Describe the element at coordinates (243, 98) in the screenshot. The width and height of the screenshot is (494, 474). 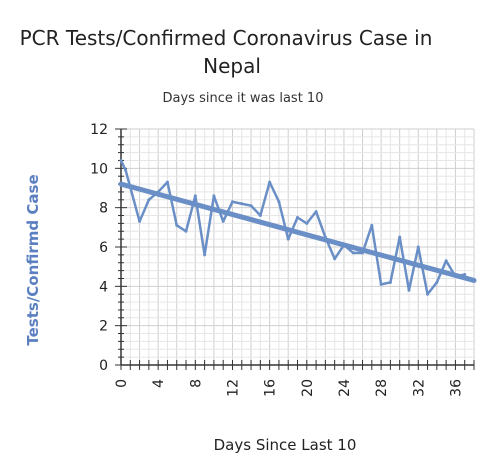
I see `chart-subtitle: Days since it was last 10` at that location.